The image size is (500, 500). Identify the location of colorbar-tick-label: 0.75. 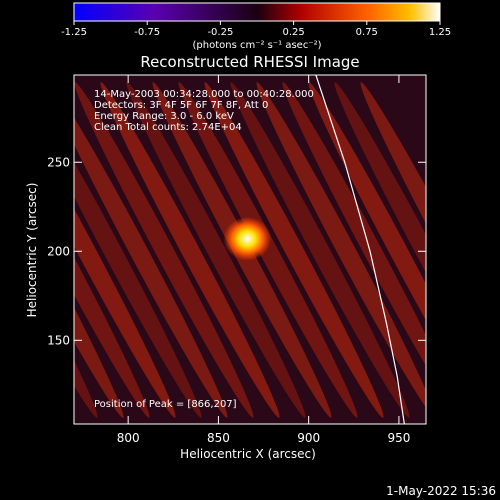
(367, 32).